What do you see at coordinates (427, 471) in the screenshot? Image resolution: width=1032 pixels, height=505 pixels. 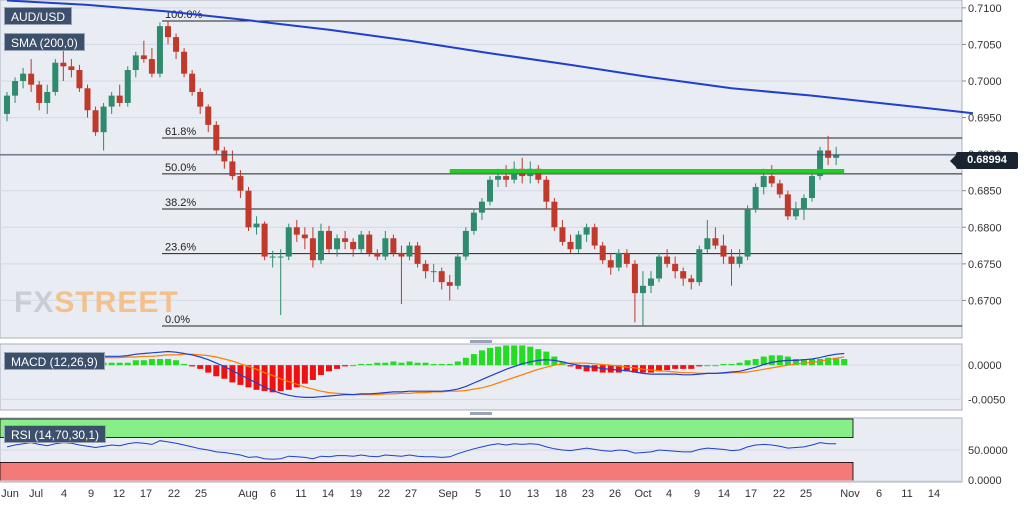 I see `rsi-oversold-zone` at bounding box center [427, 471].